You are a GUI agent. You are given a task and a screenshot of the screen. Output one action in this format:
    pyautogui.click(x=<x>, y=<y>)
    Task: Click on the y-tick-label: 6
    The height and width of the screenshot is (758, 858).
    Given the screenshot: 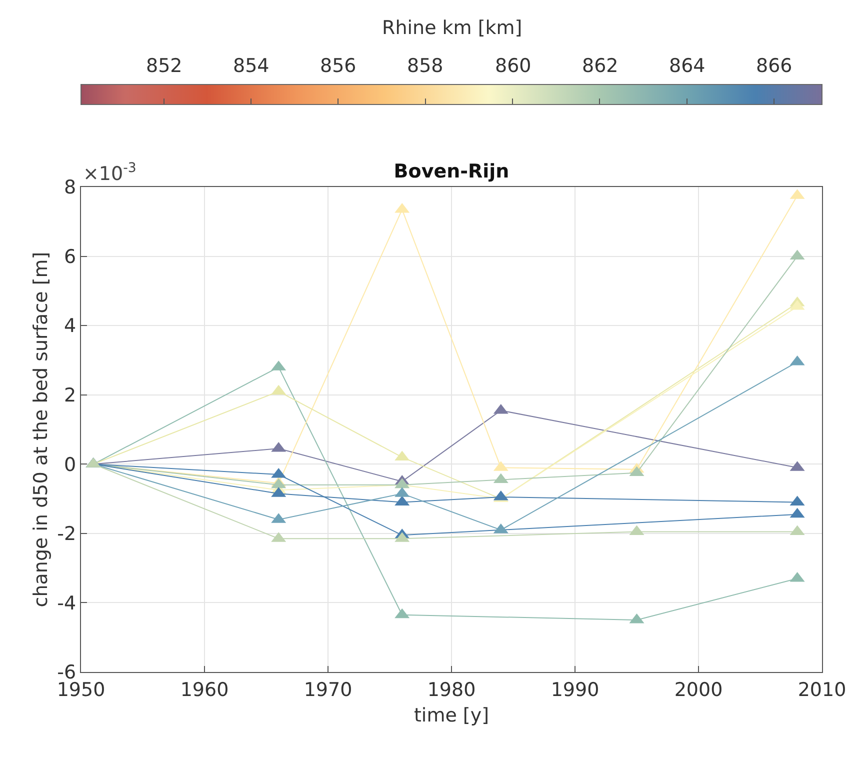 What is the action you would take?
    pyautogui.click(x=70, y=257)
    